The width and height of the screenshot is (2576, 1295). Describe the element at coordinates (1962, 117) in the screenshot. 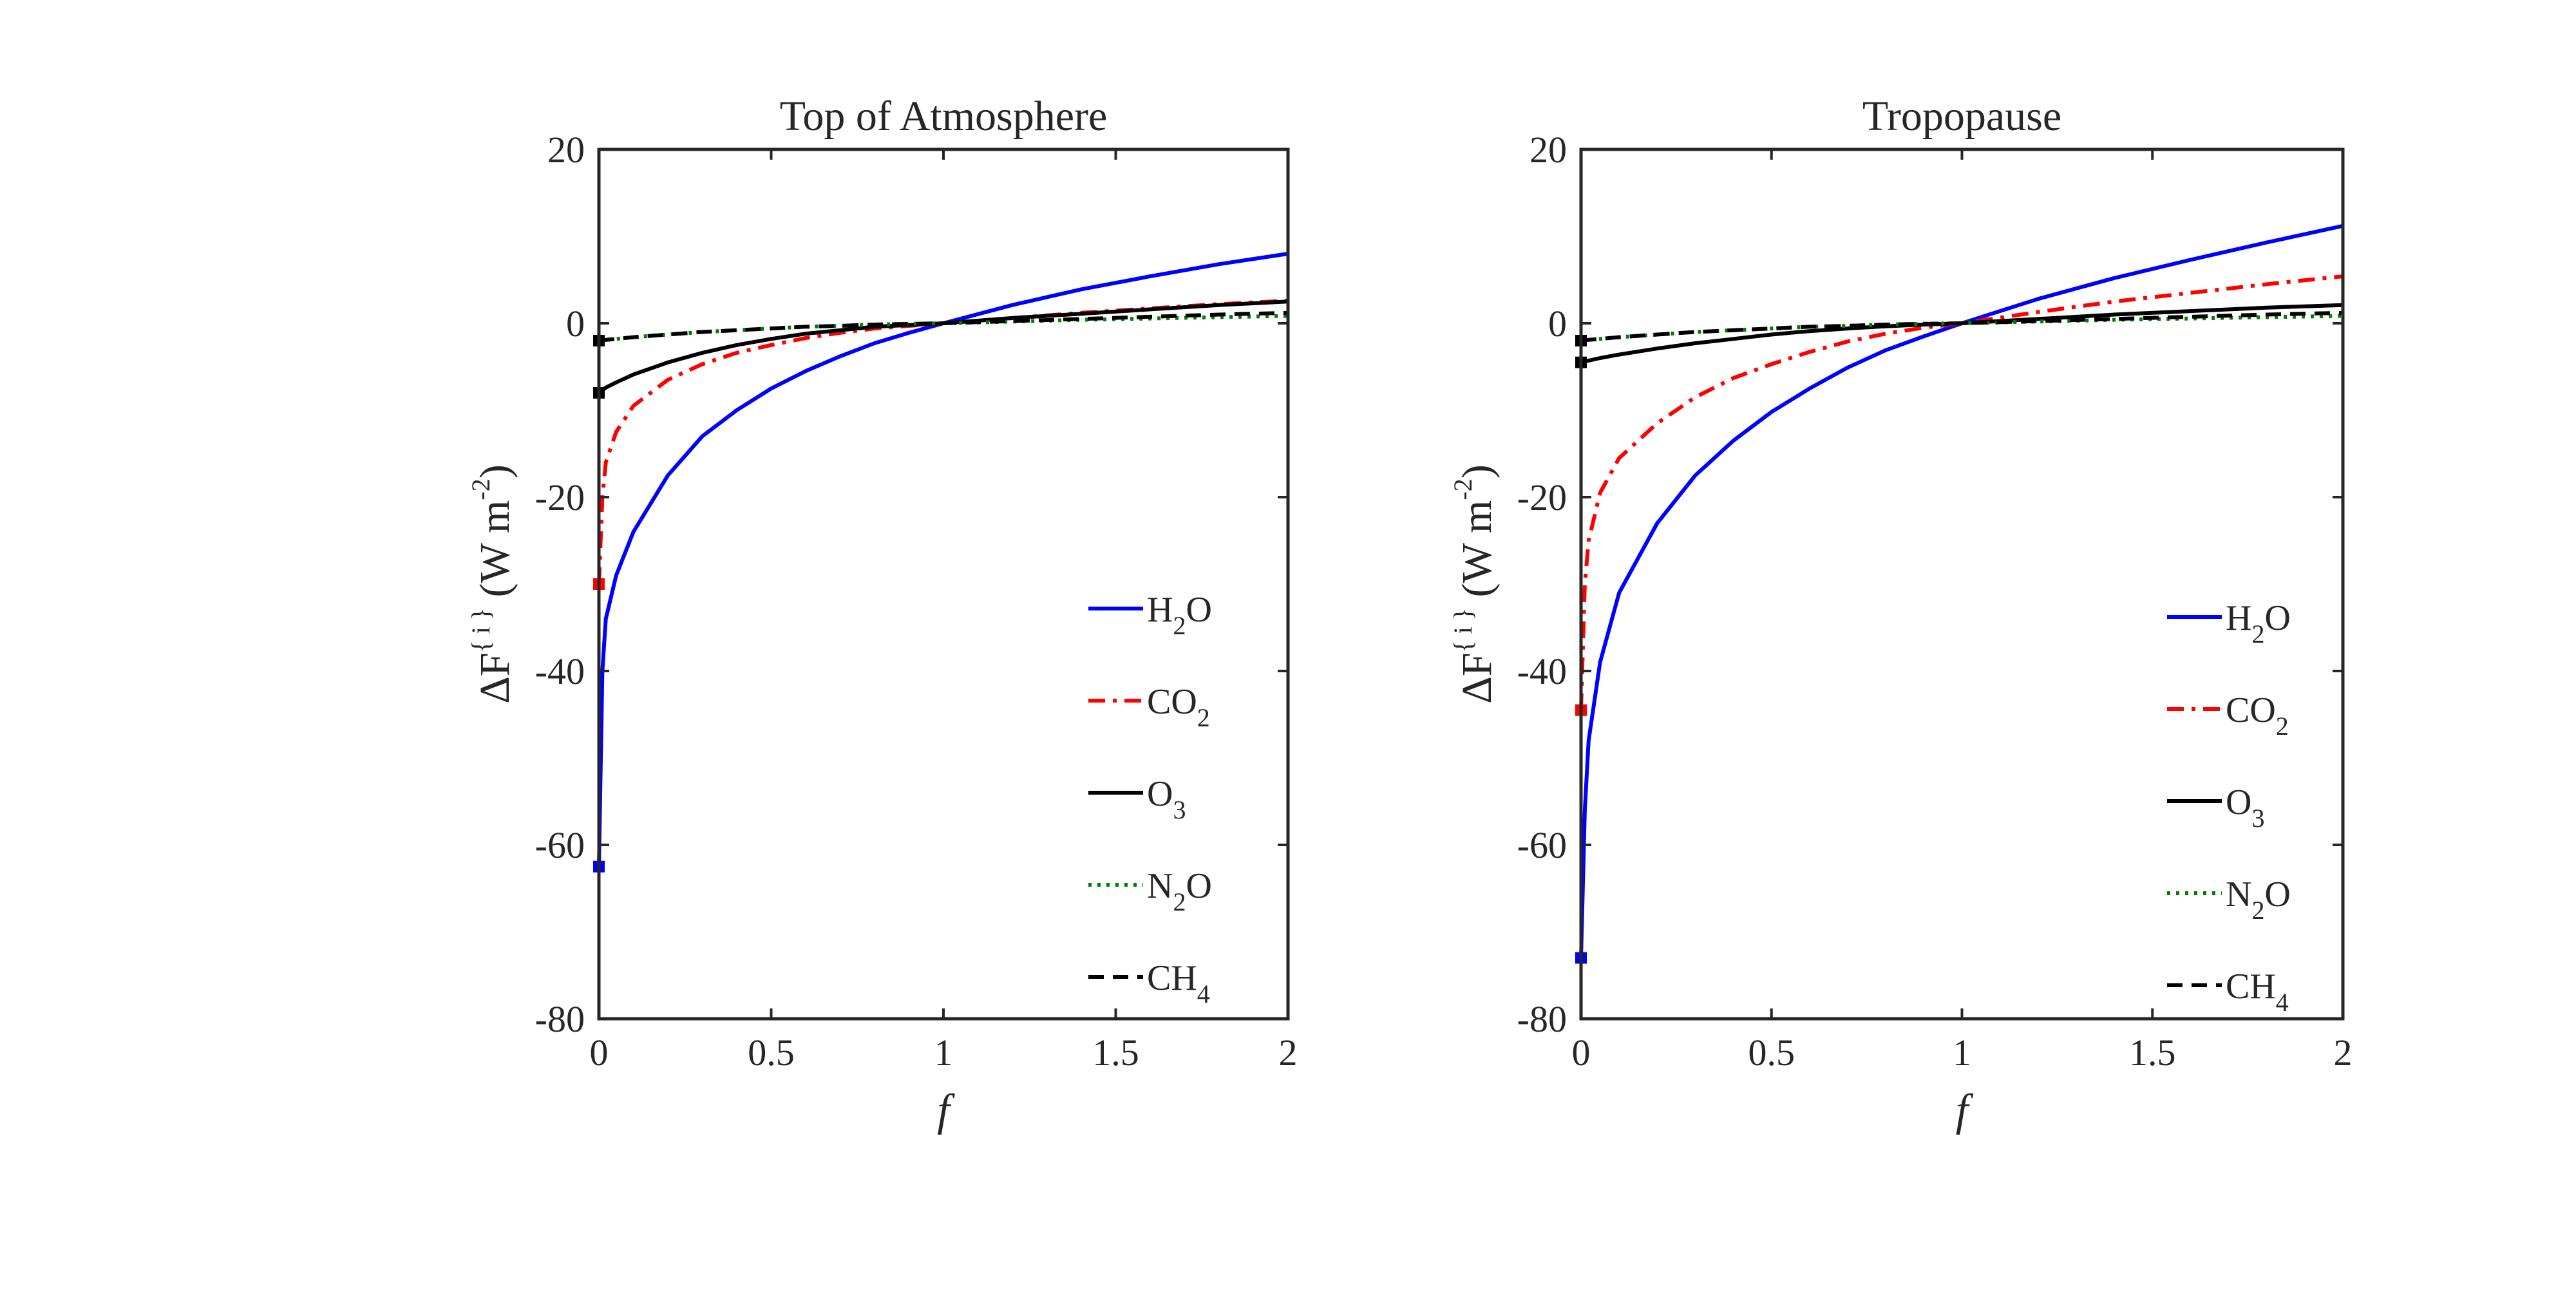

I see `chart-title: Tropopause` at that location.